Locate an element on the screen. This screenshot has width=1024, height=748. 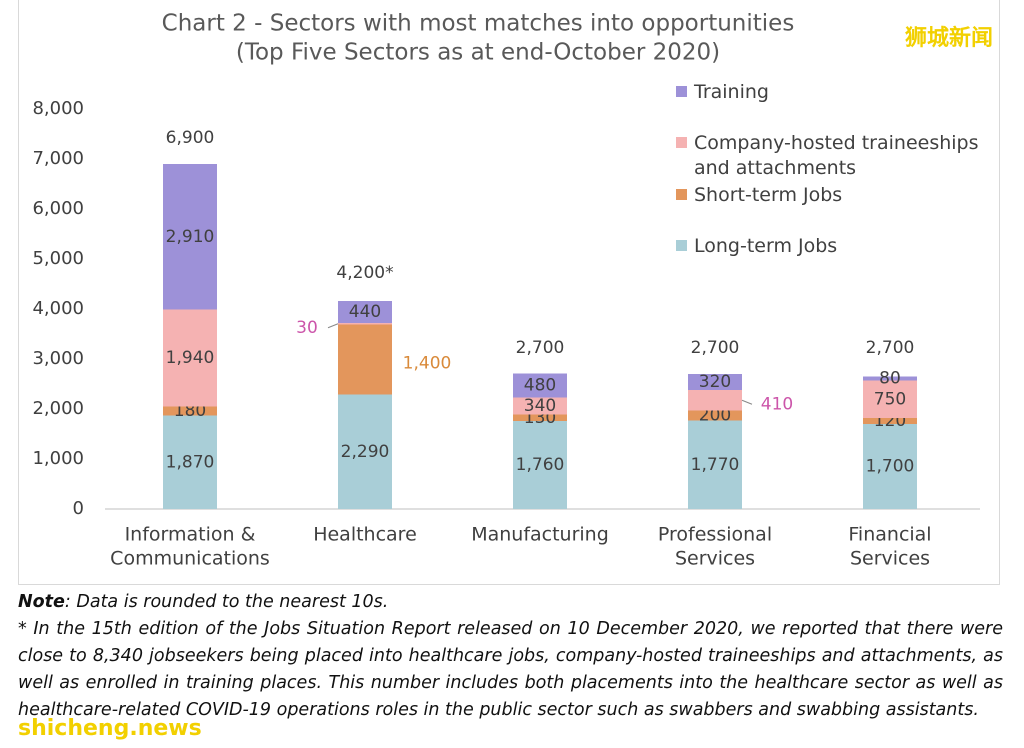
y-tick-label: 0 is located at coordinates (78, 508).